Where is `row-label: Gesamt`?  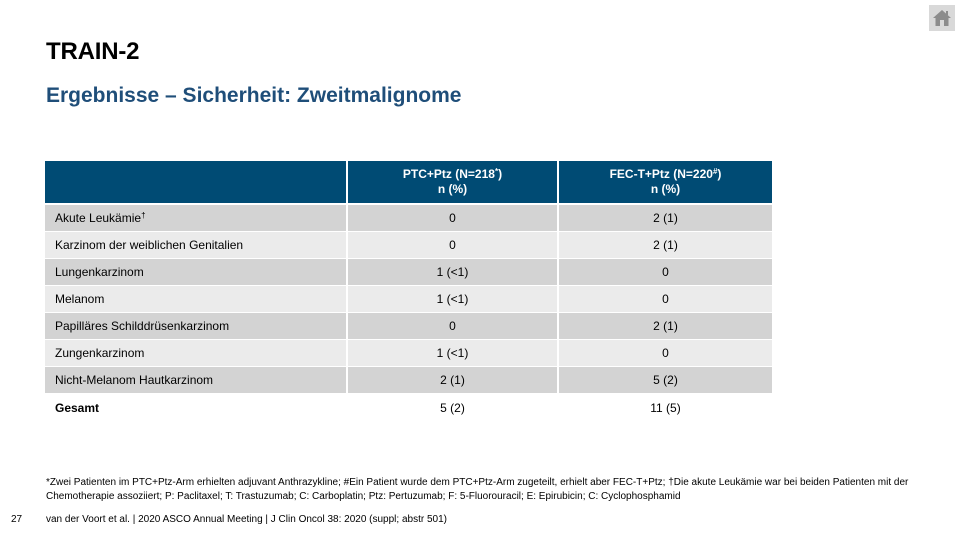 row-label: Gesamt is located at coordinates (196, 408).